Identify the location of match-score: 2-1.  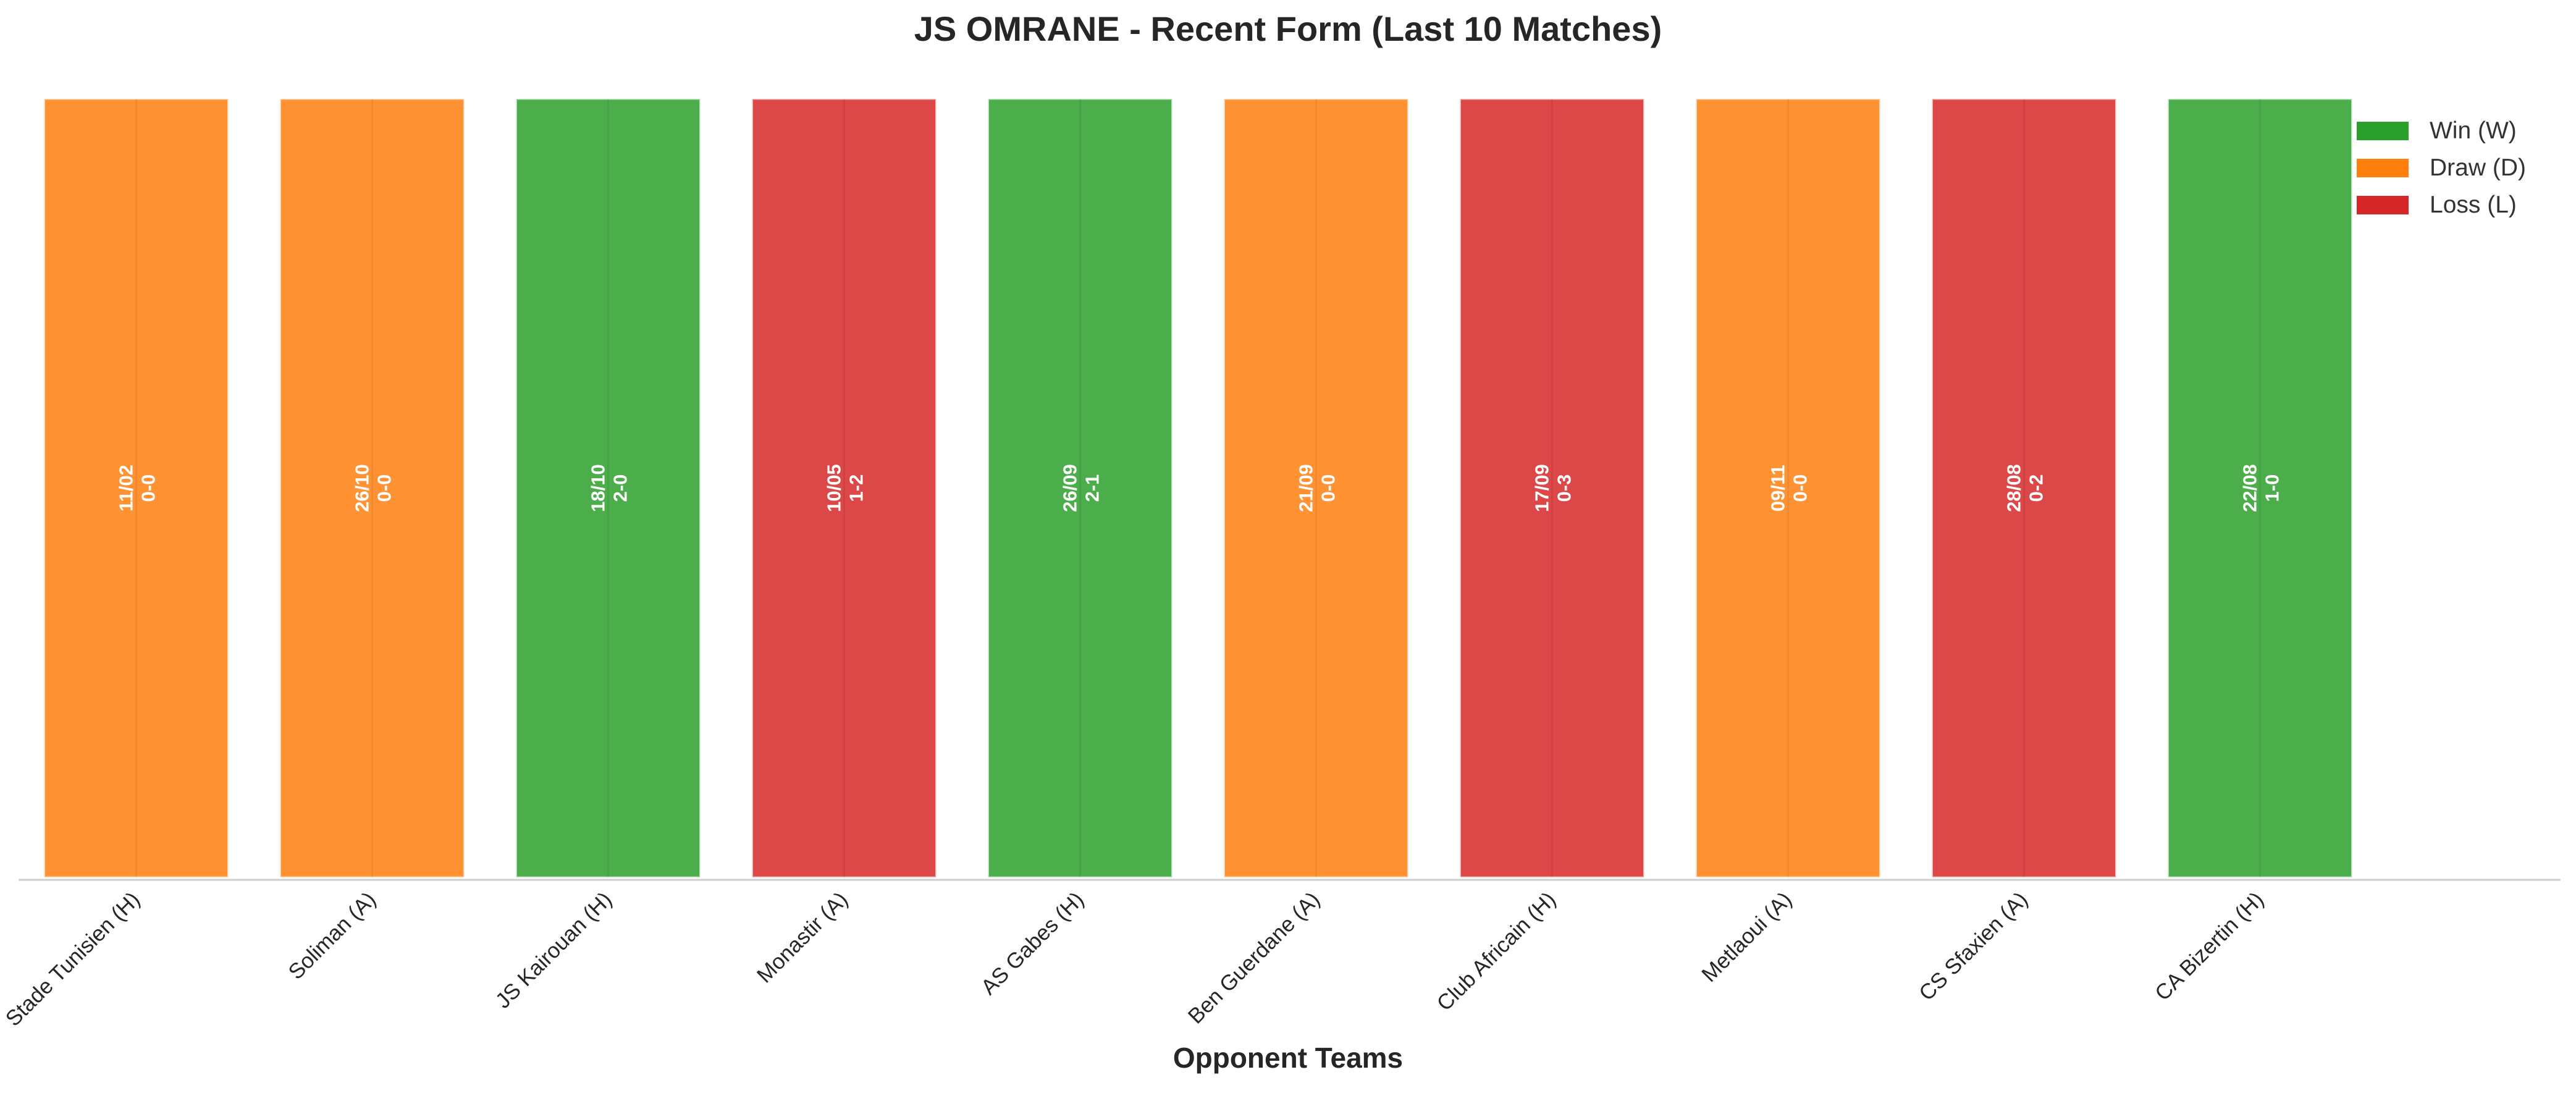
(1092, 489).